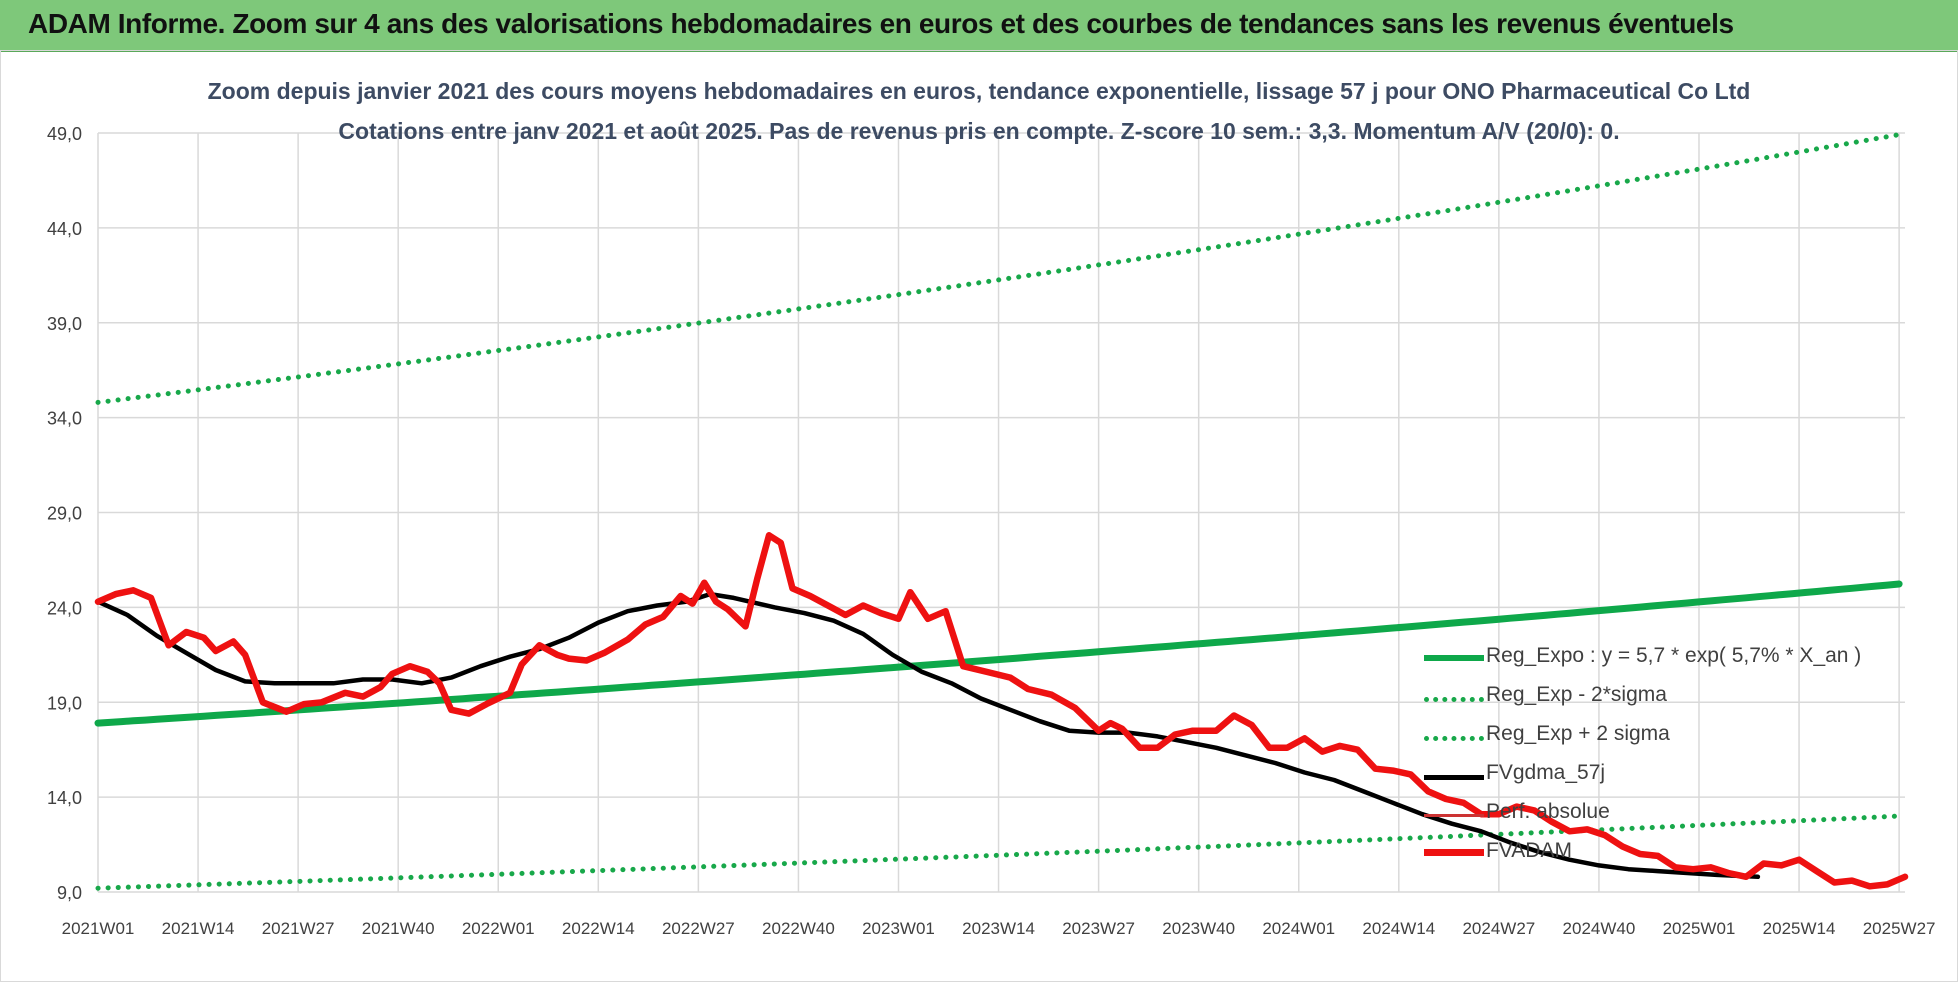  What do you see at coordinates (898, 928) in the screenshot?
I see `x-tick-label: 2023W01` at bounding box center [898, 928].